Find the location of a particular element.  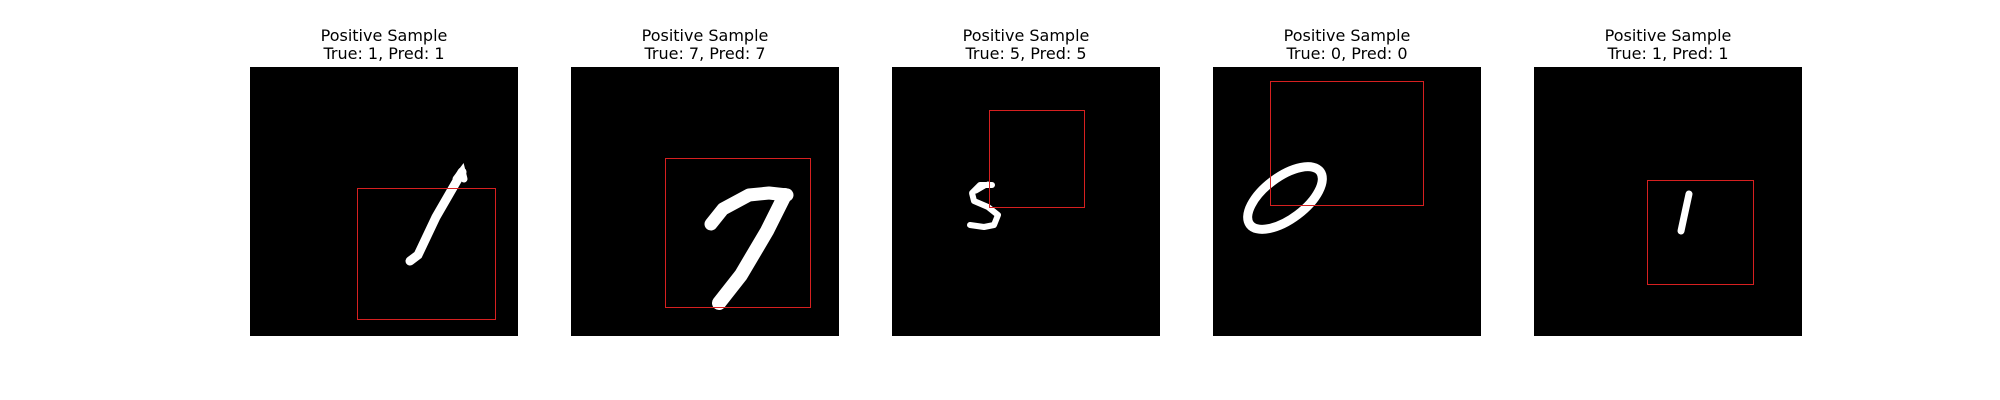

sample-panel-1: Positive Sample True: 1, Pred: 1 is located at coordinates (384, 170).